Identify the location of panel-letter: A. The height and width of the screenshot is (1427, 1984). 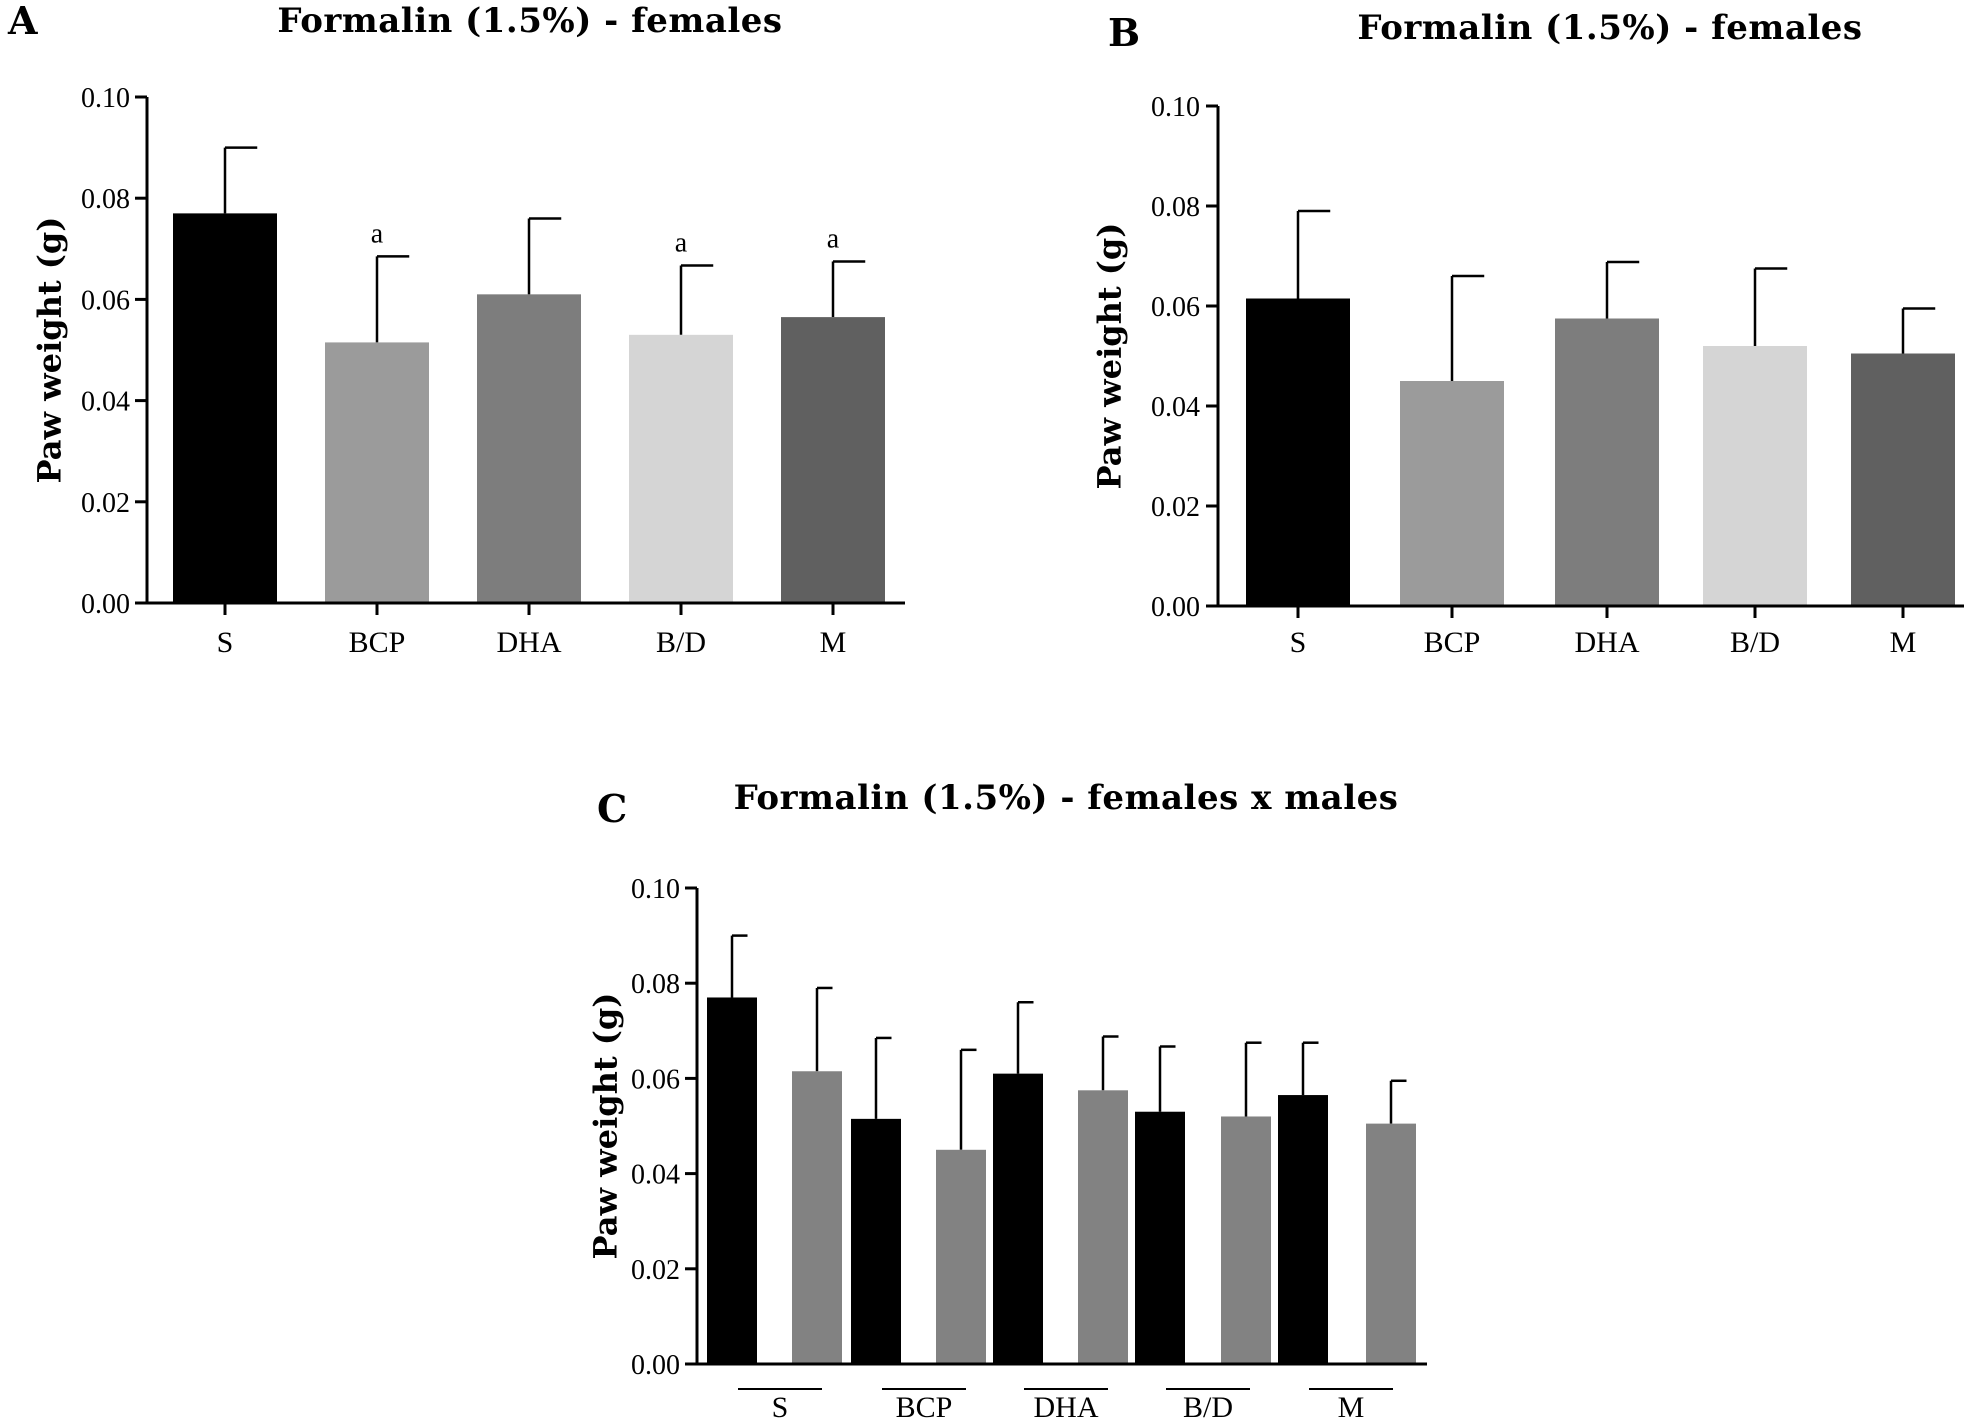
(22, 21).